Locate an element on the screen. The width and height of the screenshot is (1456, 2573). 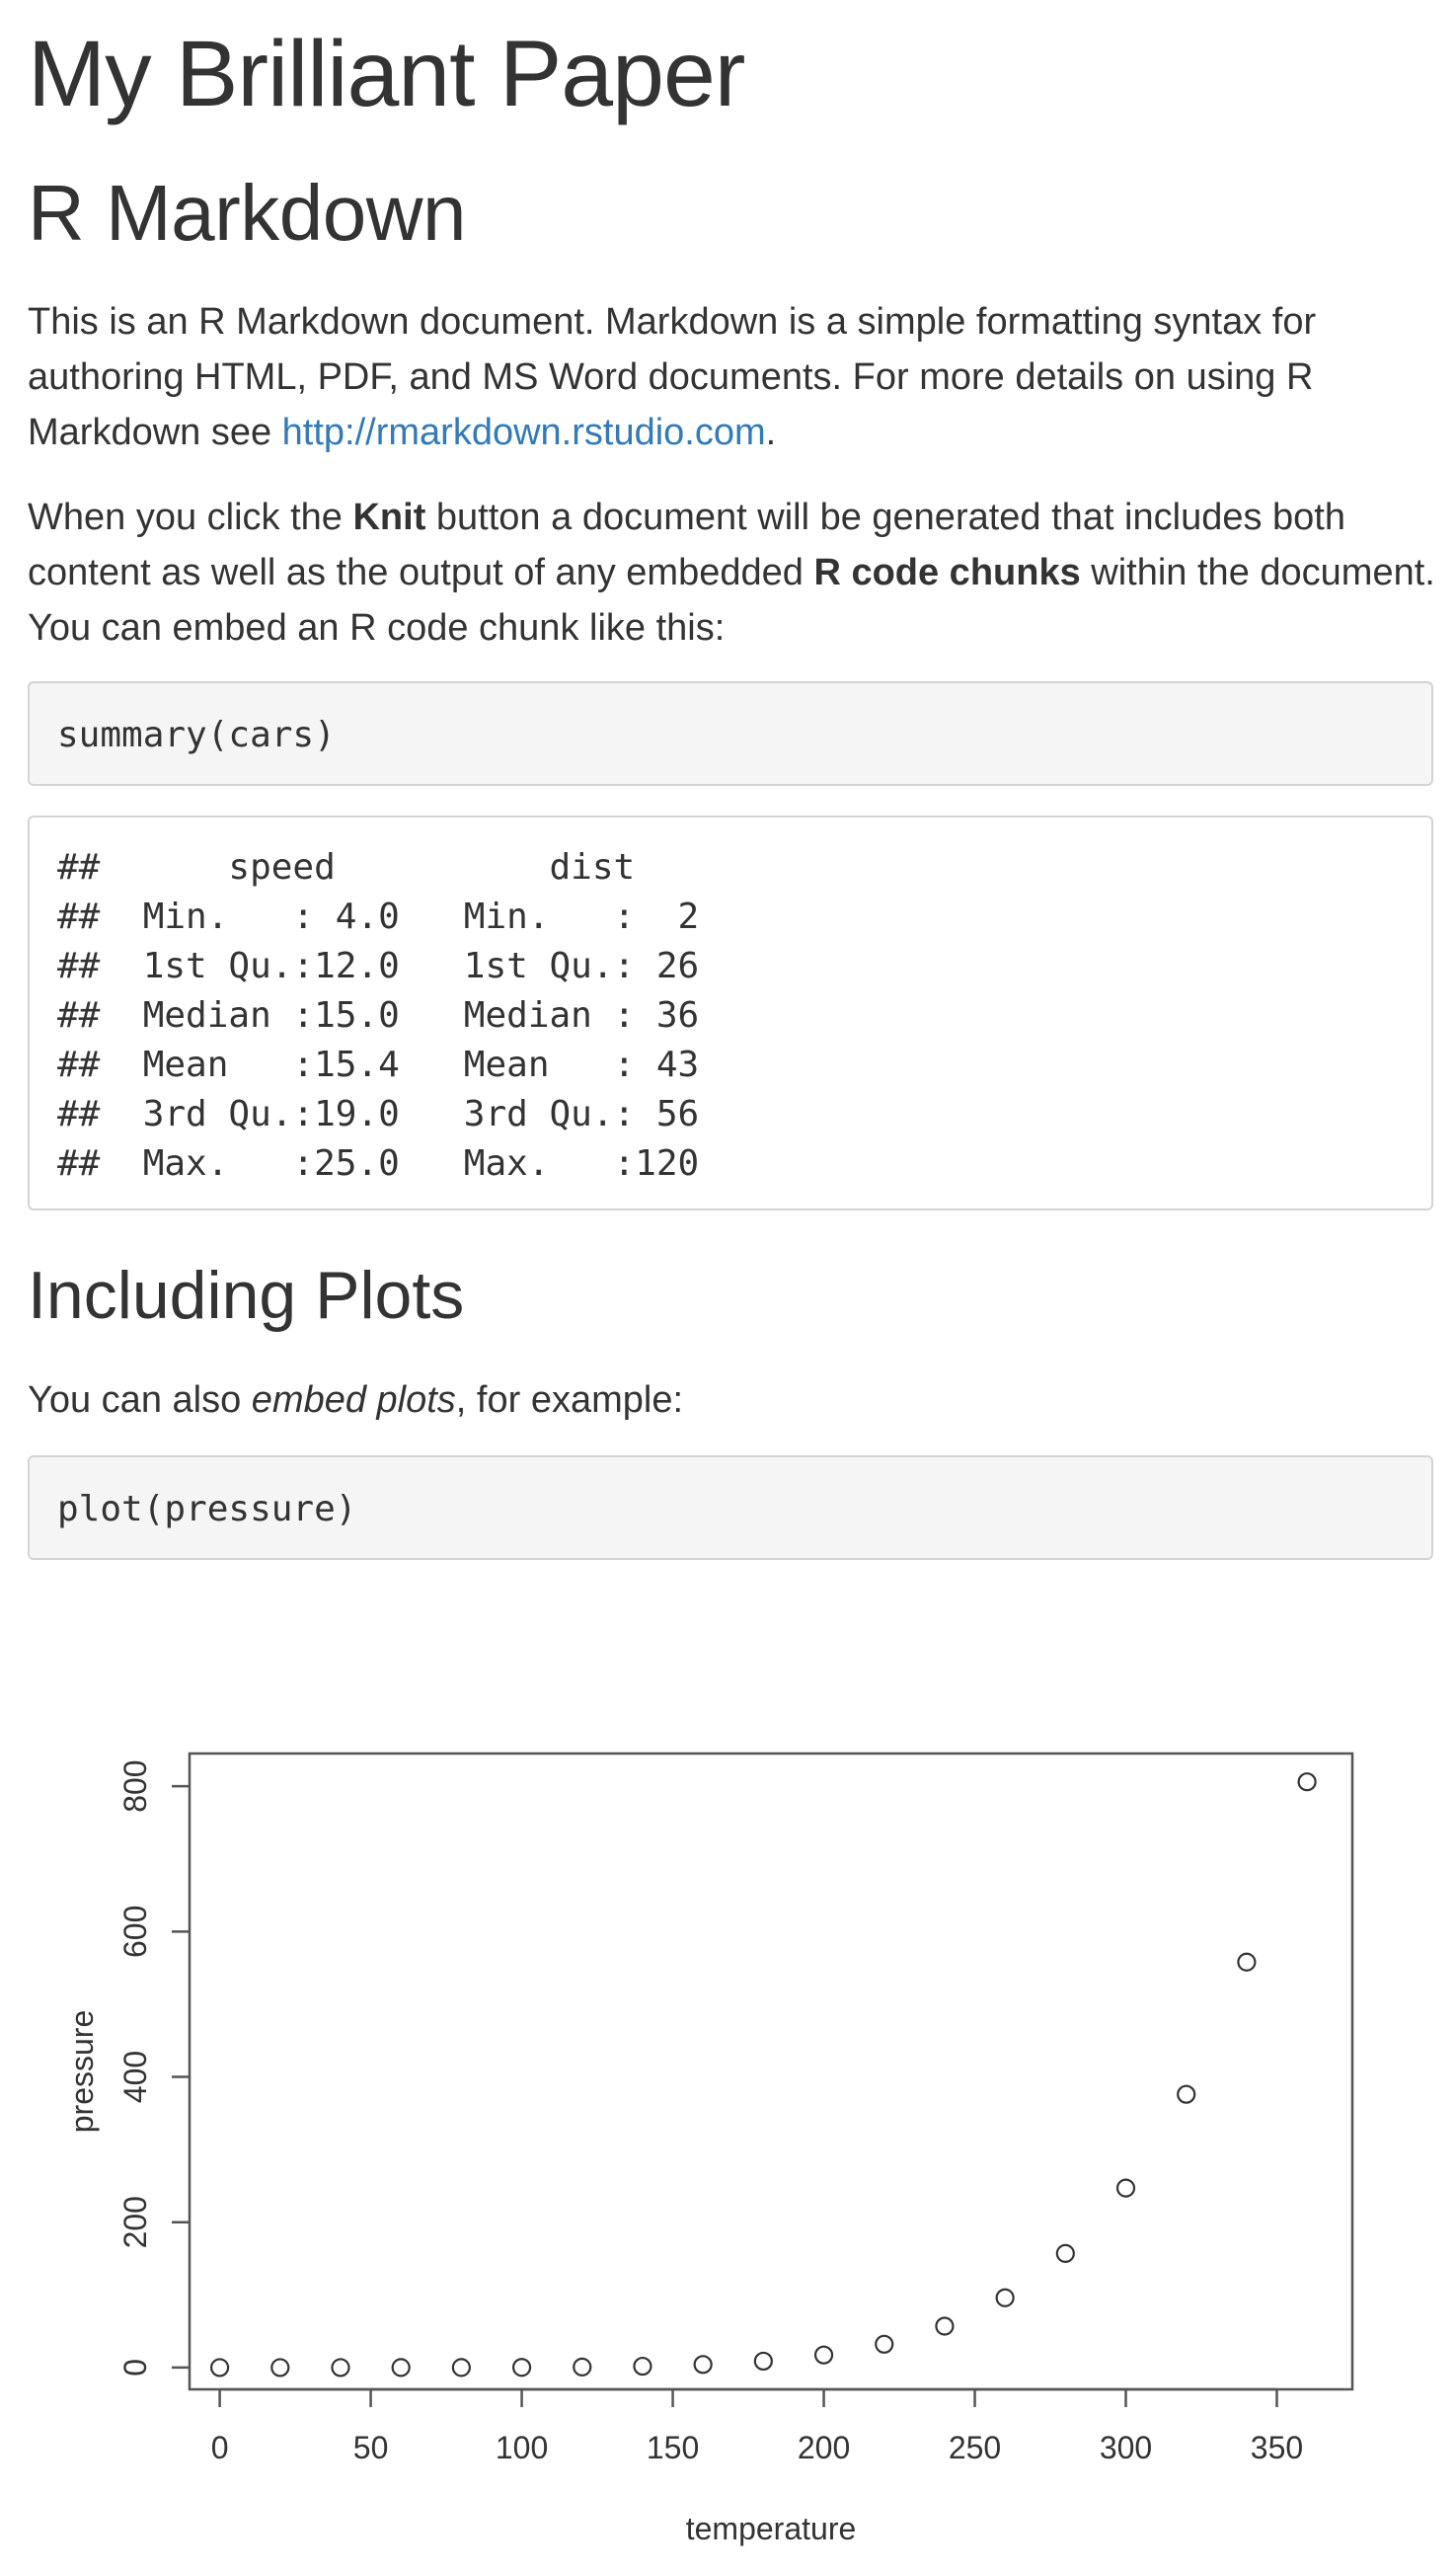
plots-text-2: , for example: is located at coordinates (569, 1400).